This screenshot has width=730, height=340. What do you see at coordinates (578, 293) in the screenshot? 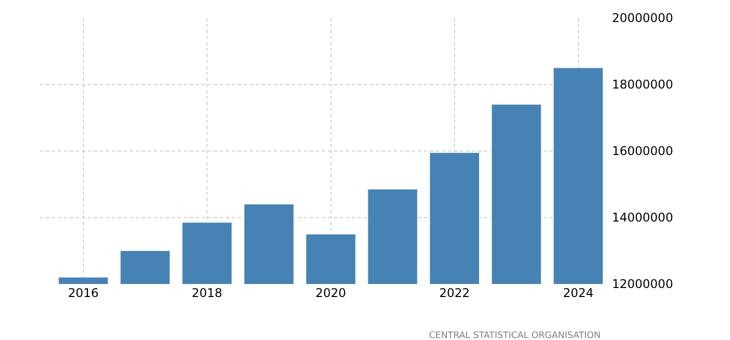
I see `x-tick-label: 2024` at bounding box center [578, 293].